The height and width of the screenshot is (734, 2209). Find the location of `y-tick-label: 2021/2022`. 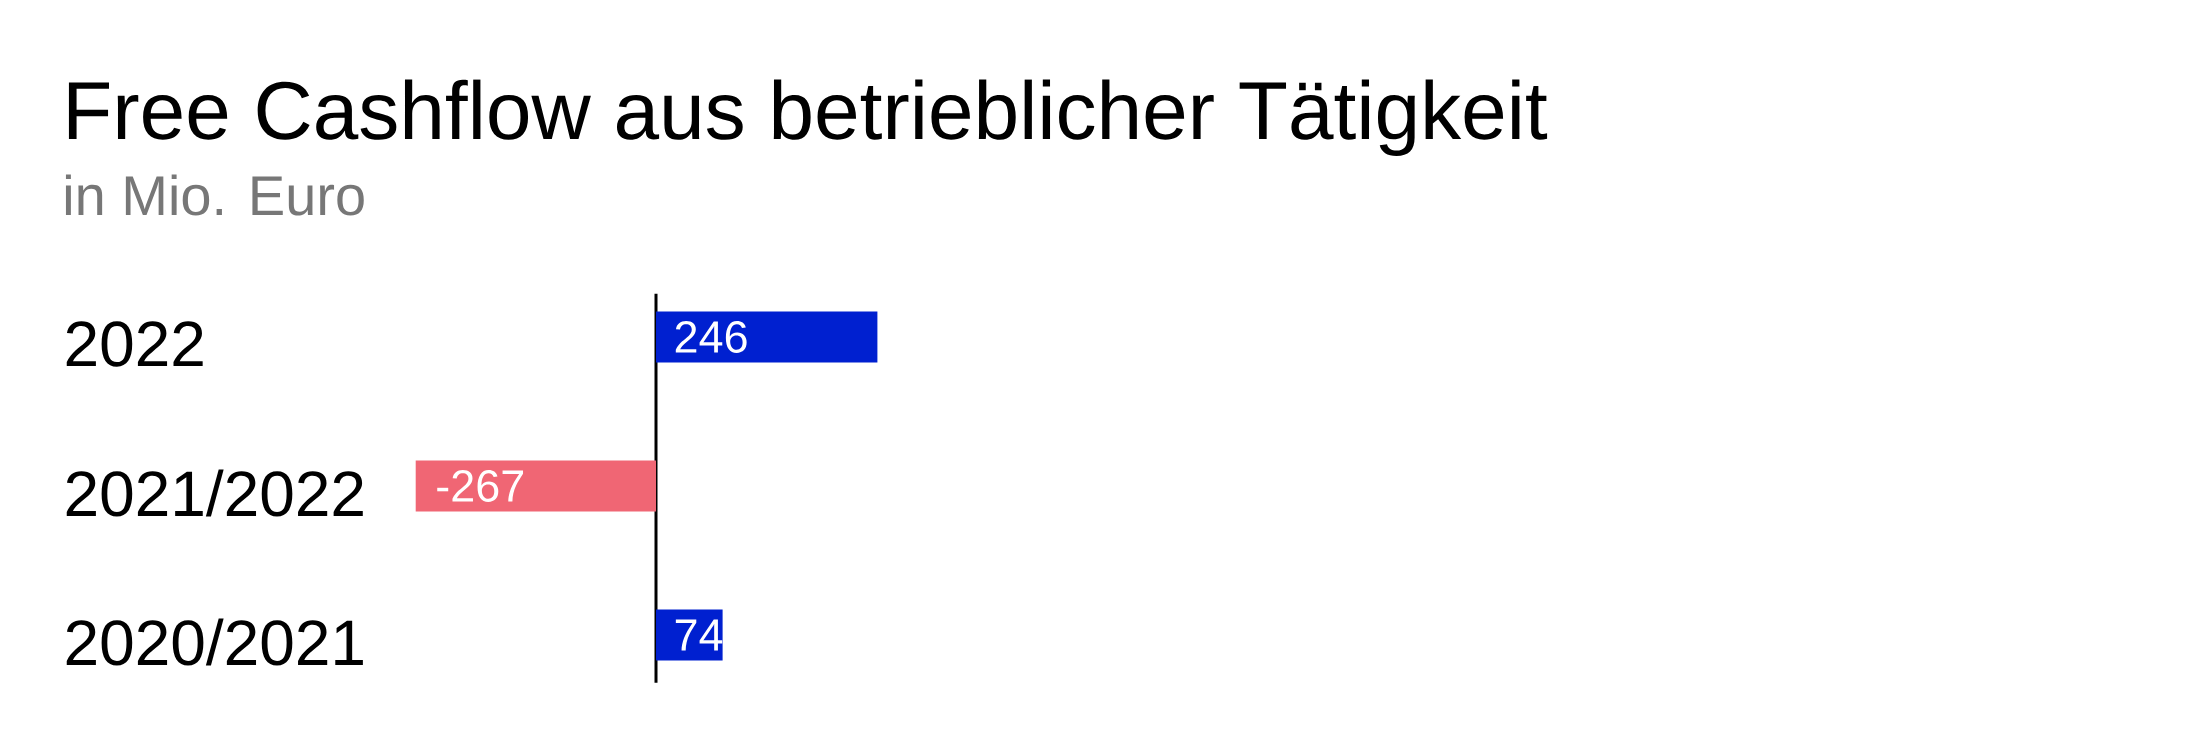

y-tick-label: 2021/2022 is located at coordinates (214, 493).